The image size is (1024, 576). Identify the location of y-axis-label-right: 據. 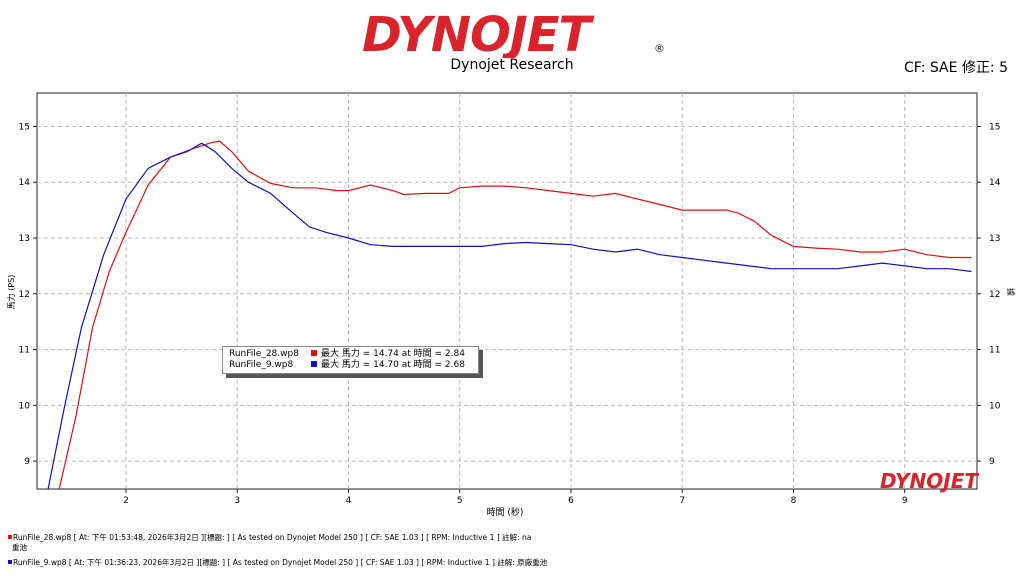
(1011, 292).